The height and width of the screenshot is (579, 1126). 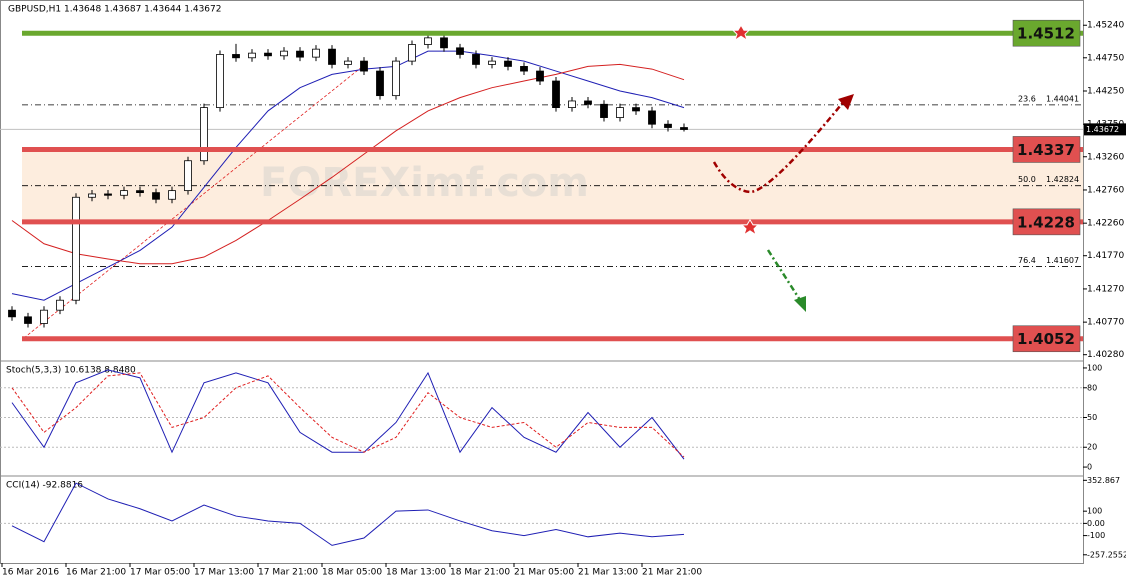 I want to click on y-tick-label: 1.44750, so click(x=1105, y=58).